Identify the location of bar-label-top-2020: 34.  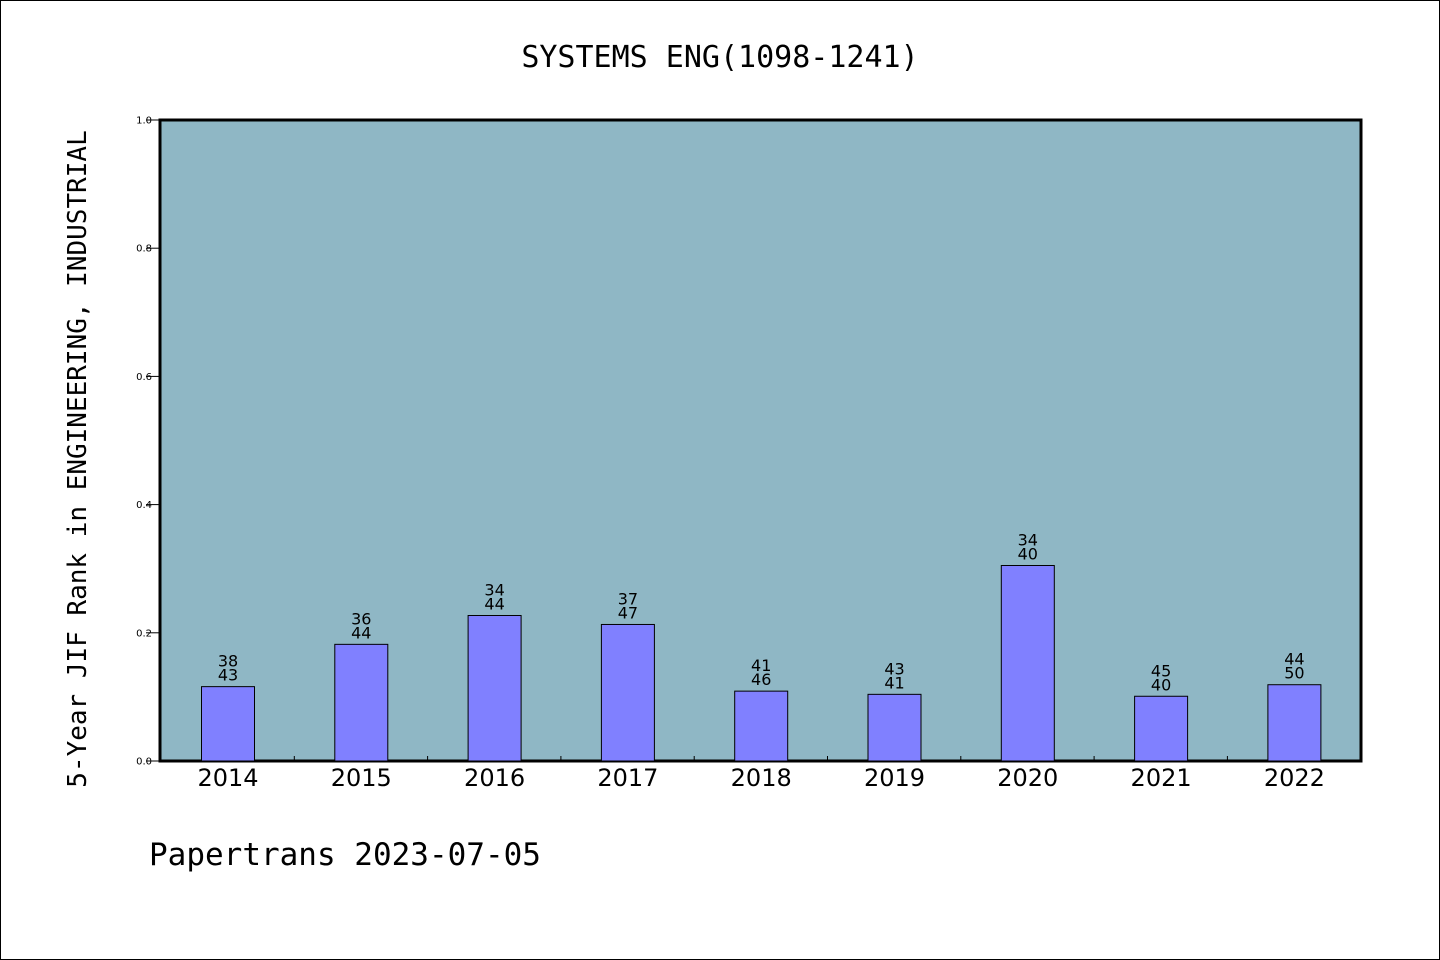
(1028, 539).